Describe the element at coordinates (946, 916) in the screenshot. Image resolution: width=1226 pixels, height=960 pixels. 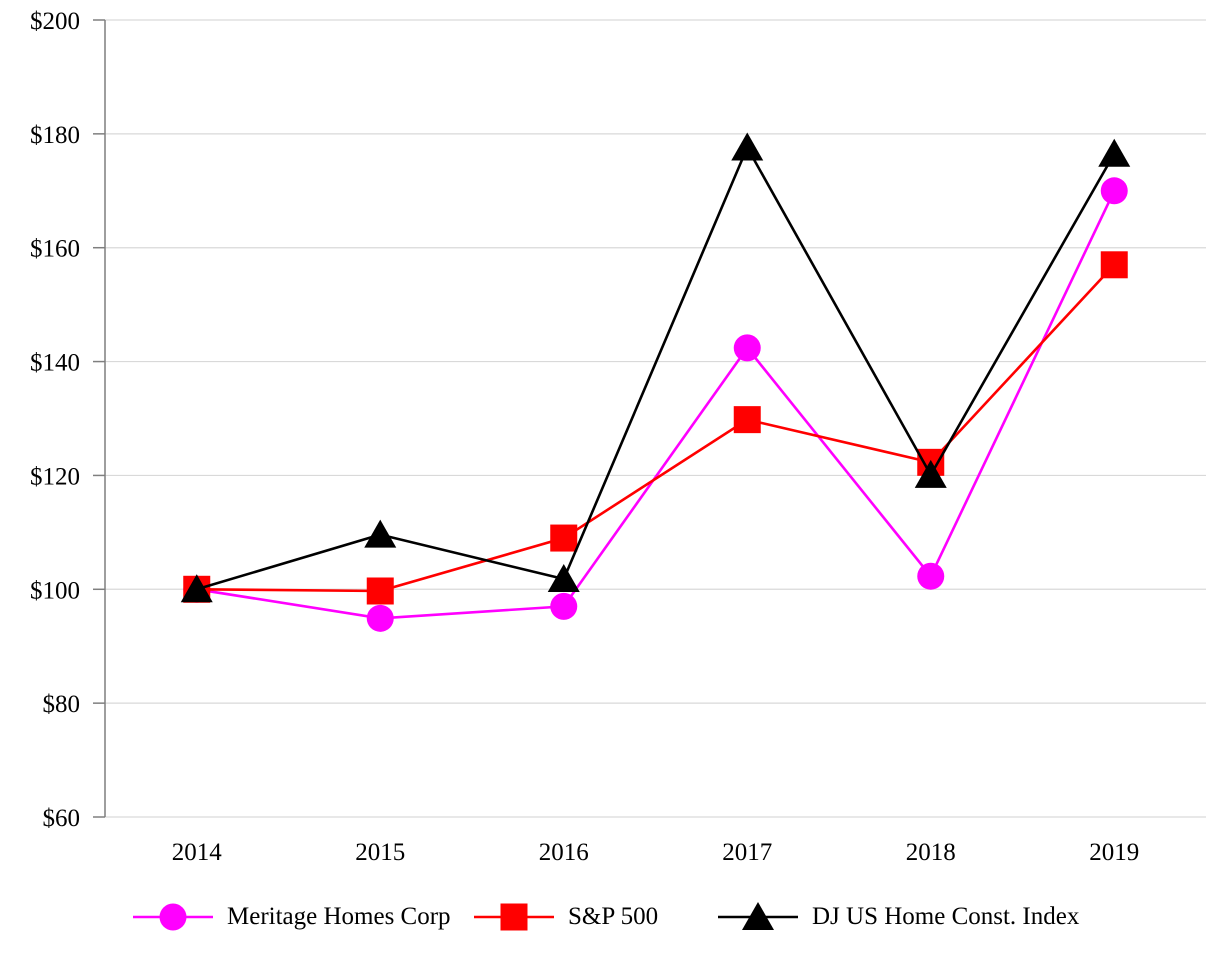
I see `legend-label: DJ US Home Const. Index` at that location.